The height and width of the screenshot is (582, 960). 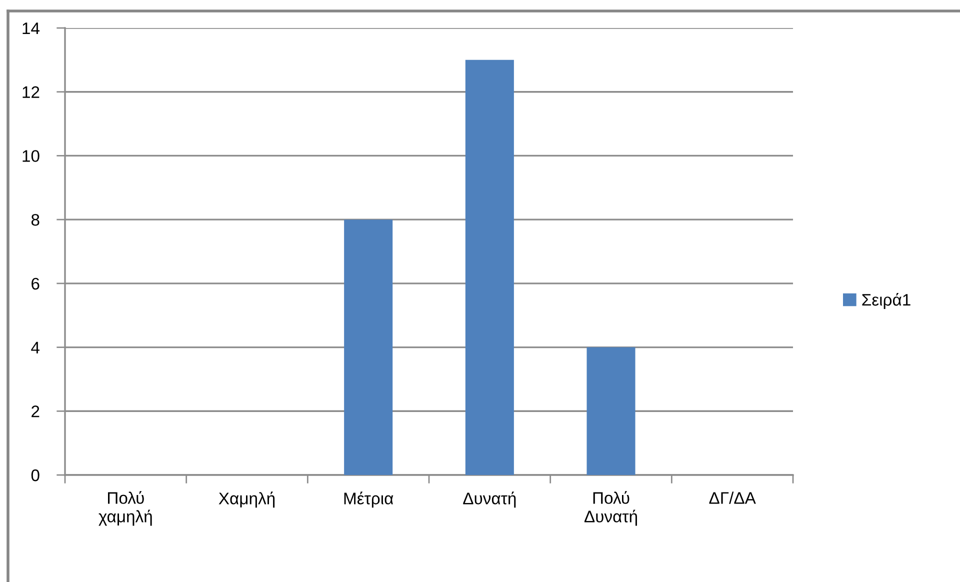 What do you see at coordinates (610, 508) in the screenshot?
I see `x-tick-label: Πολύ Δυνατή` at bounding box center [610, 508].